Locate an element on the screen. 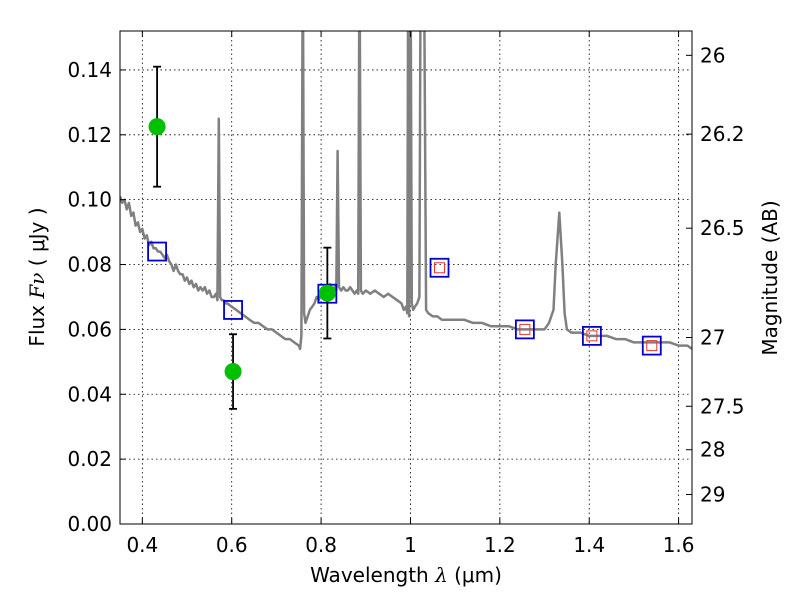  y-tick-label: 0.04 is located at coordinates (89, 394).